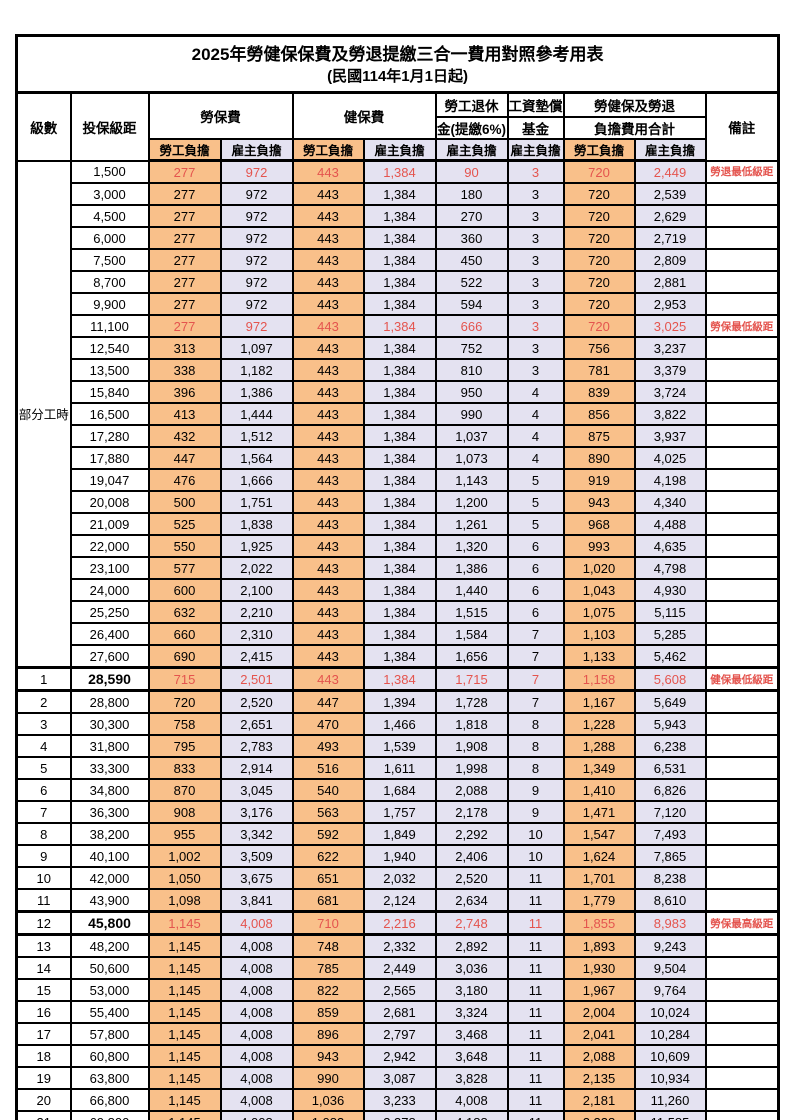  I want to click on table-row: 15,840 396 1,386 443 1,384 950 4 839 3,724, so click(398, 392).